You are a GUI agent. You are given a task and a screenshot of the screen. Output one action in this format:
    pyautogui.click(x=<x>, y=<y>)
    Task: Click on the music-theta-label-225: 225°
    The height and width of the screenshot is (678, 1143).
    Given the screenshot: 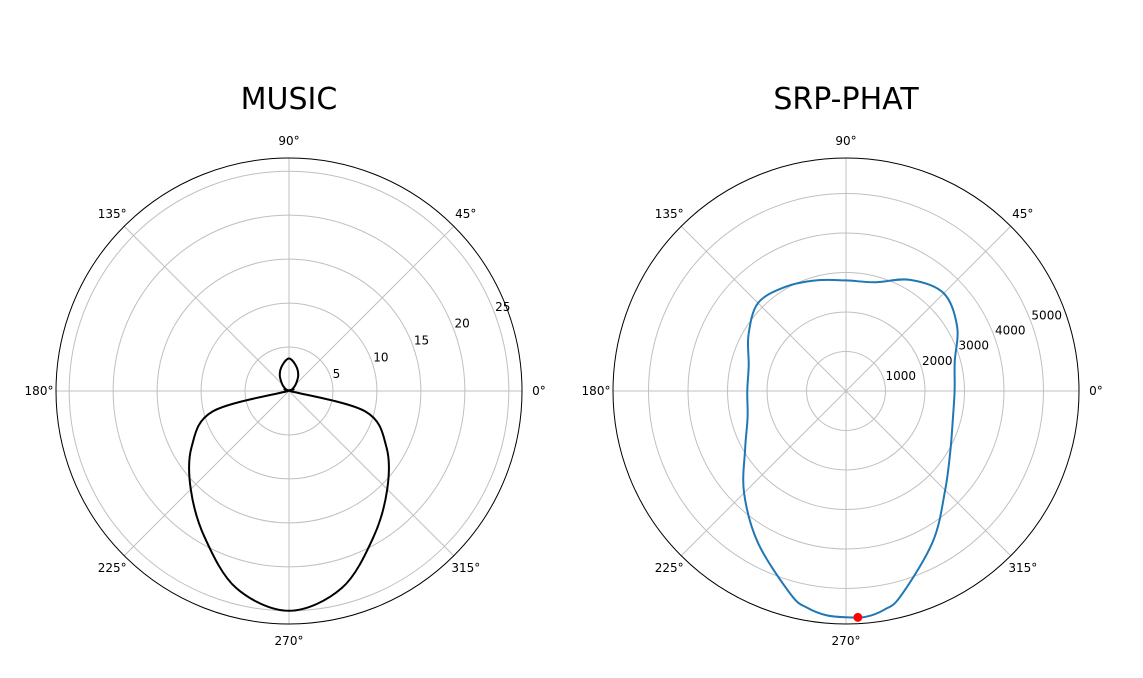 What is the action you would take?
    pyautogui.click(x=112, y=568)
    